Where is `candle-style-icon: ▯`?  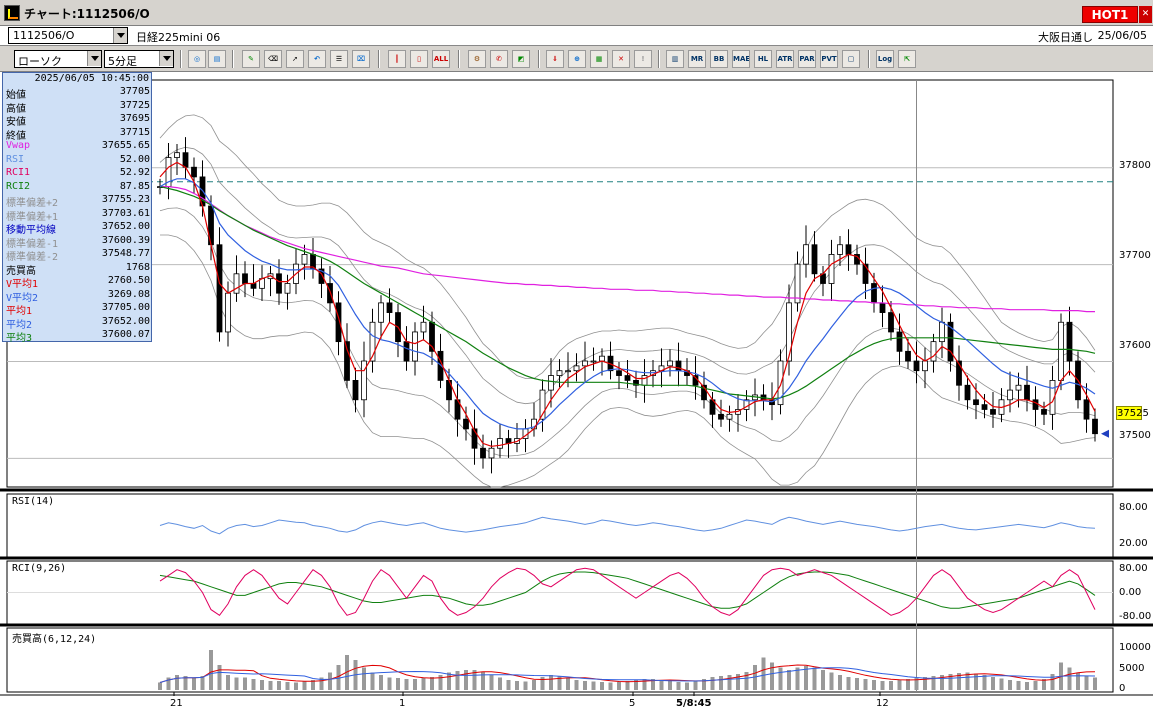
candle-style-icon: ▯ is located at coordinates (419, 59).